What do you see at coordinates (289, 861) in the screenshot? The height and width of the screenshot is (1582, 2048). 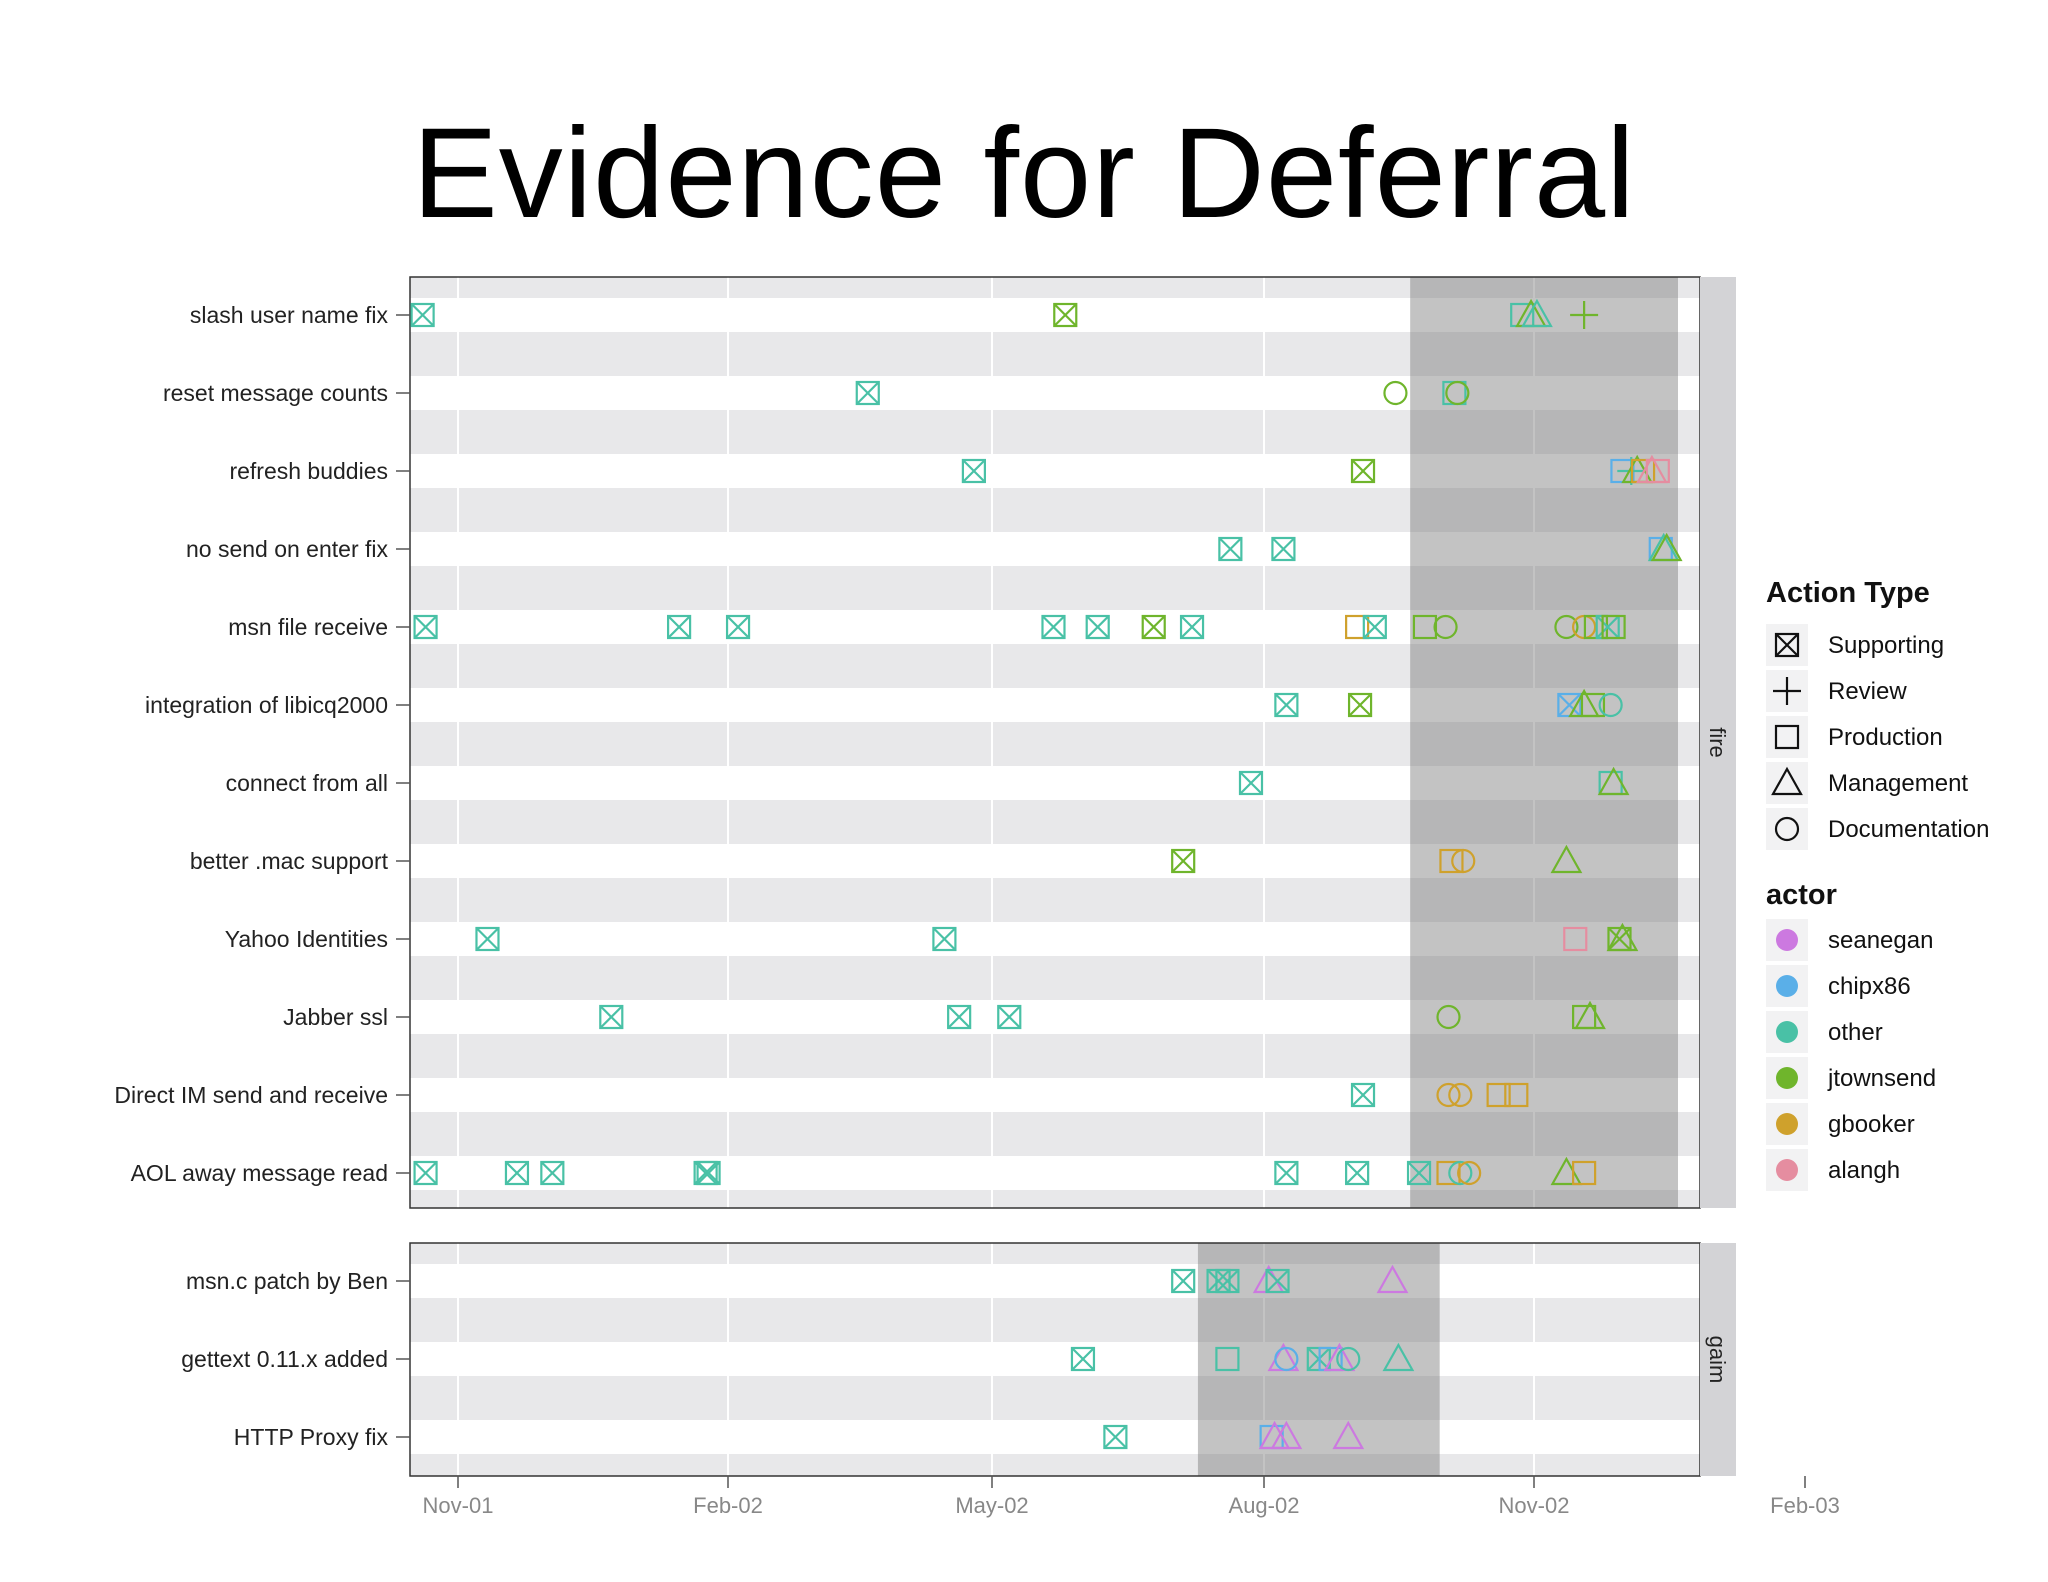 I see `y-tick-label: better .mac support` at bounding box center [289, 861].